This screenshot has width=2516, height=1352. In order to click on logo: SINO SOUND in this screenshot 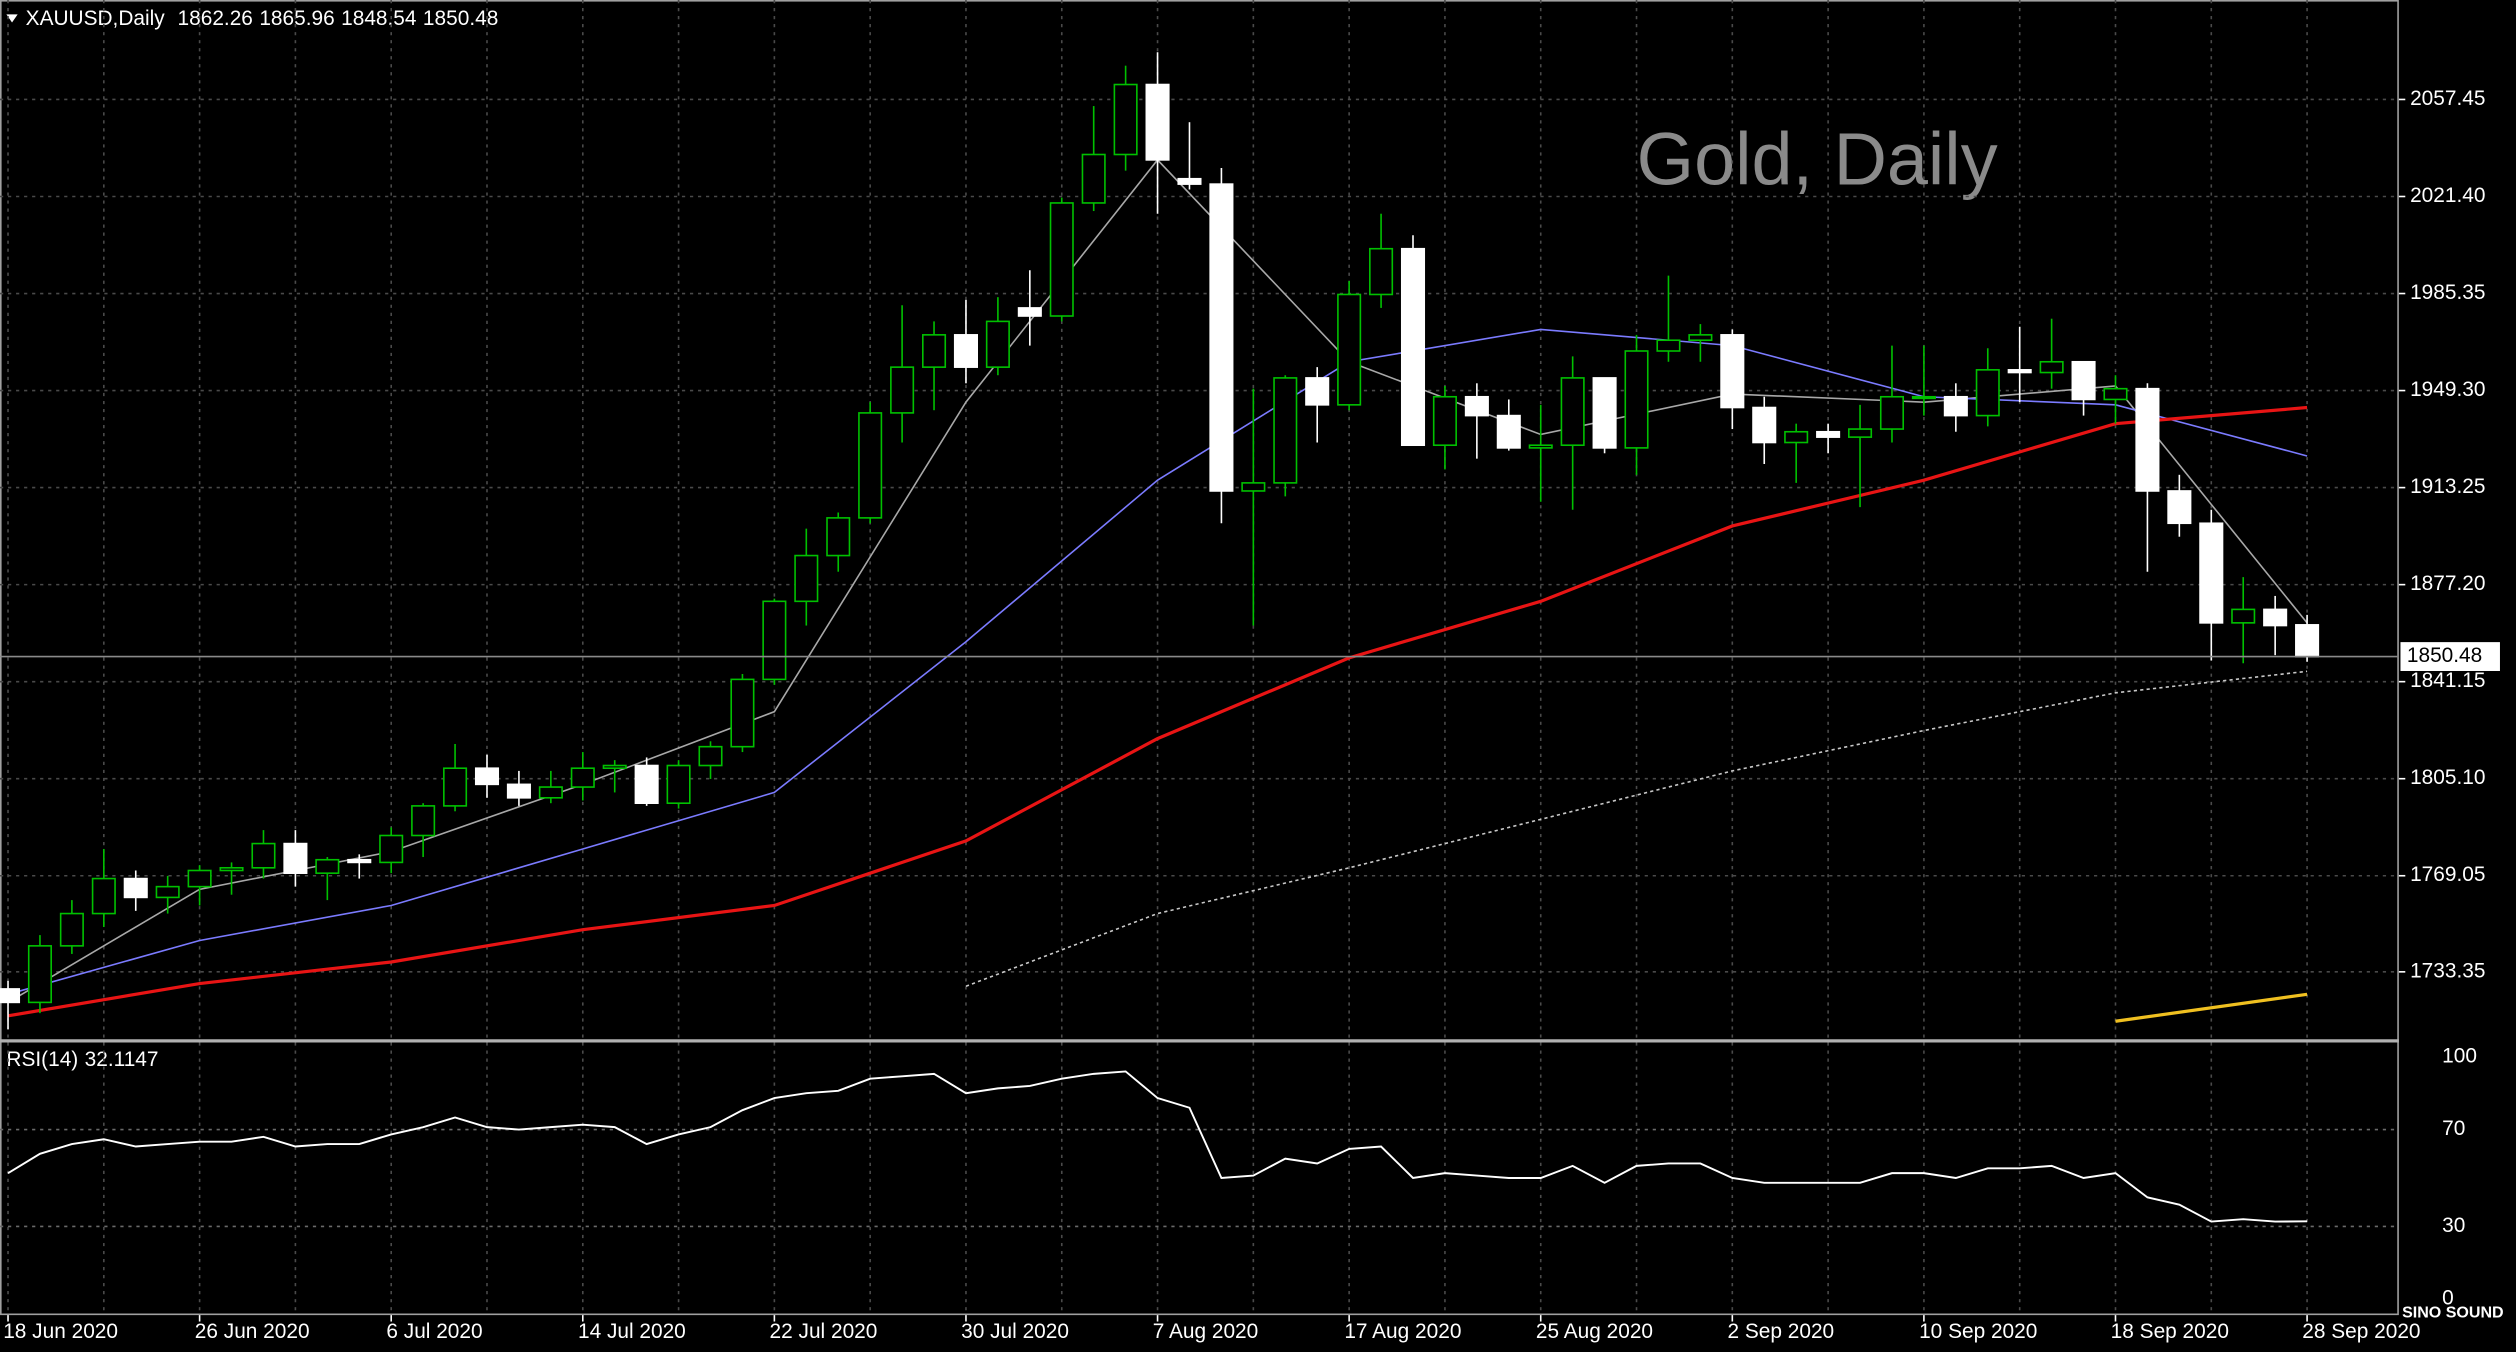, I will do `click(2453, 1313)`.